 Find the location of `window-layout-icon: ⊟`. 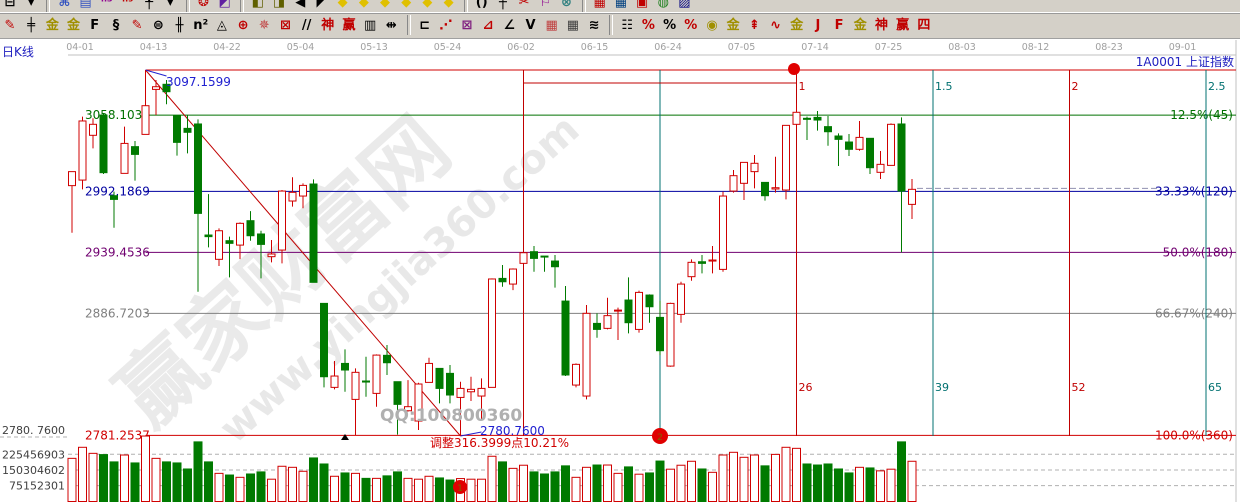

window-layout-icon: ⊟ is located at coordinates (10, 5).